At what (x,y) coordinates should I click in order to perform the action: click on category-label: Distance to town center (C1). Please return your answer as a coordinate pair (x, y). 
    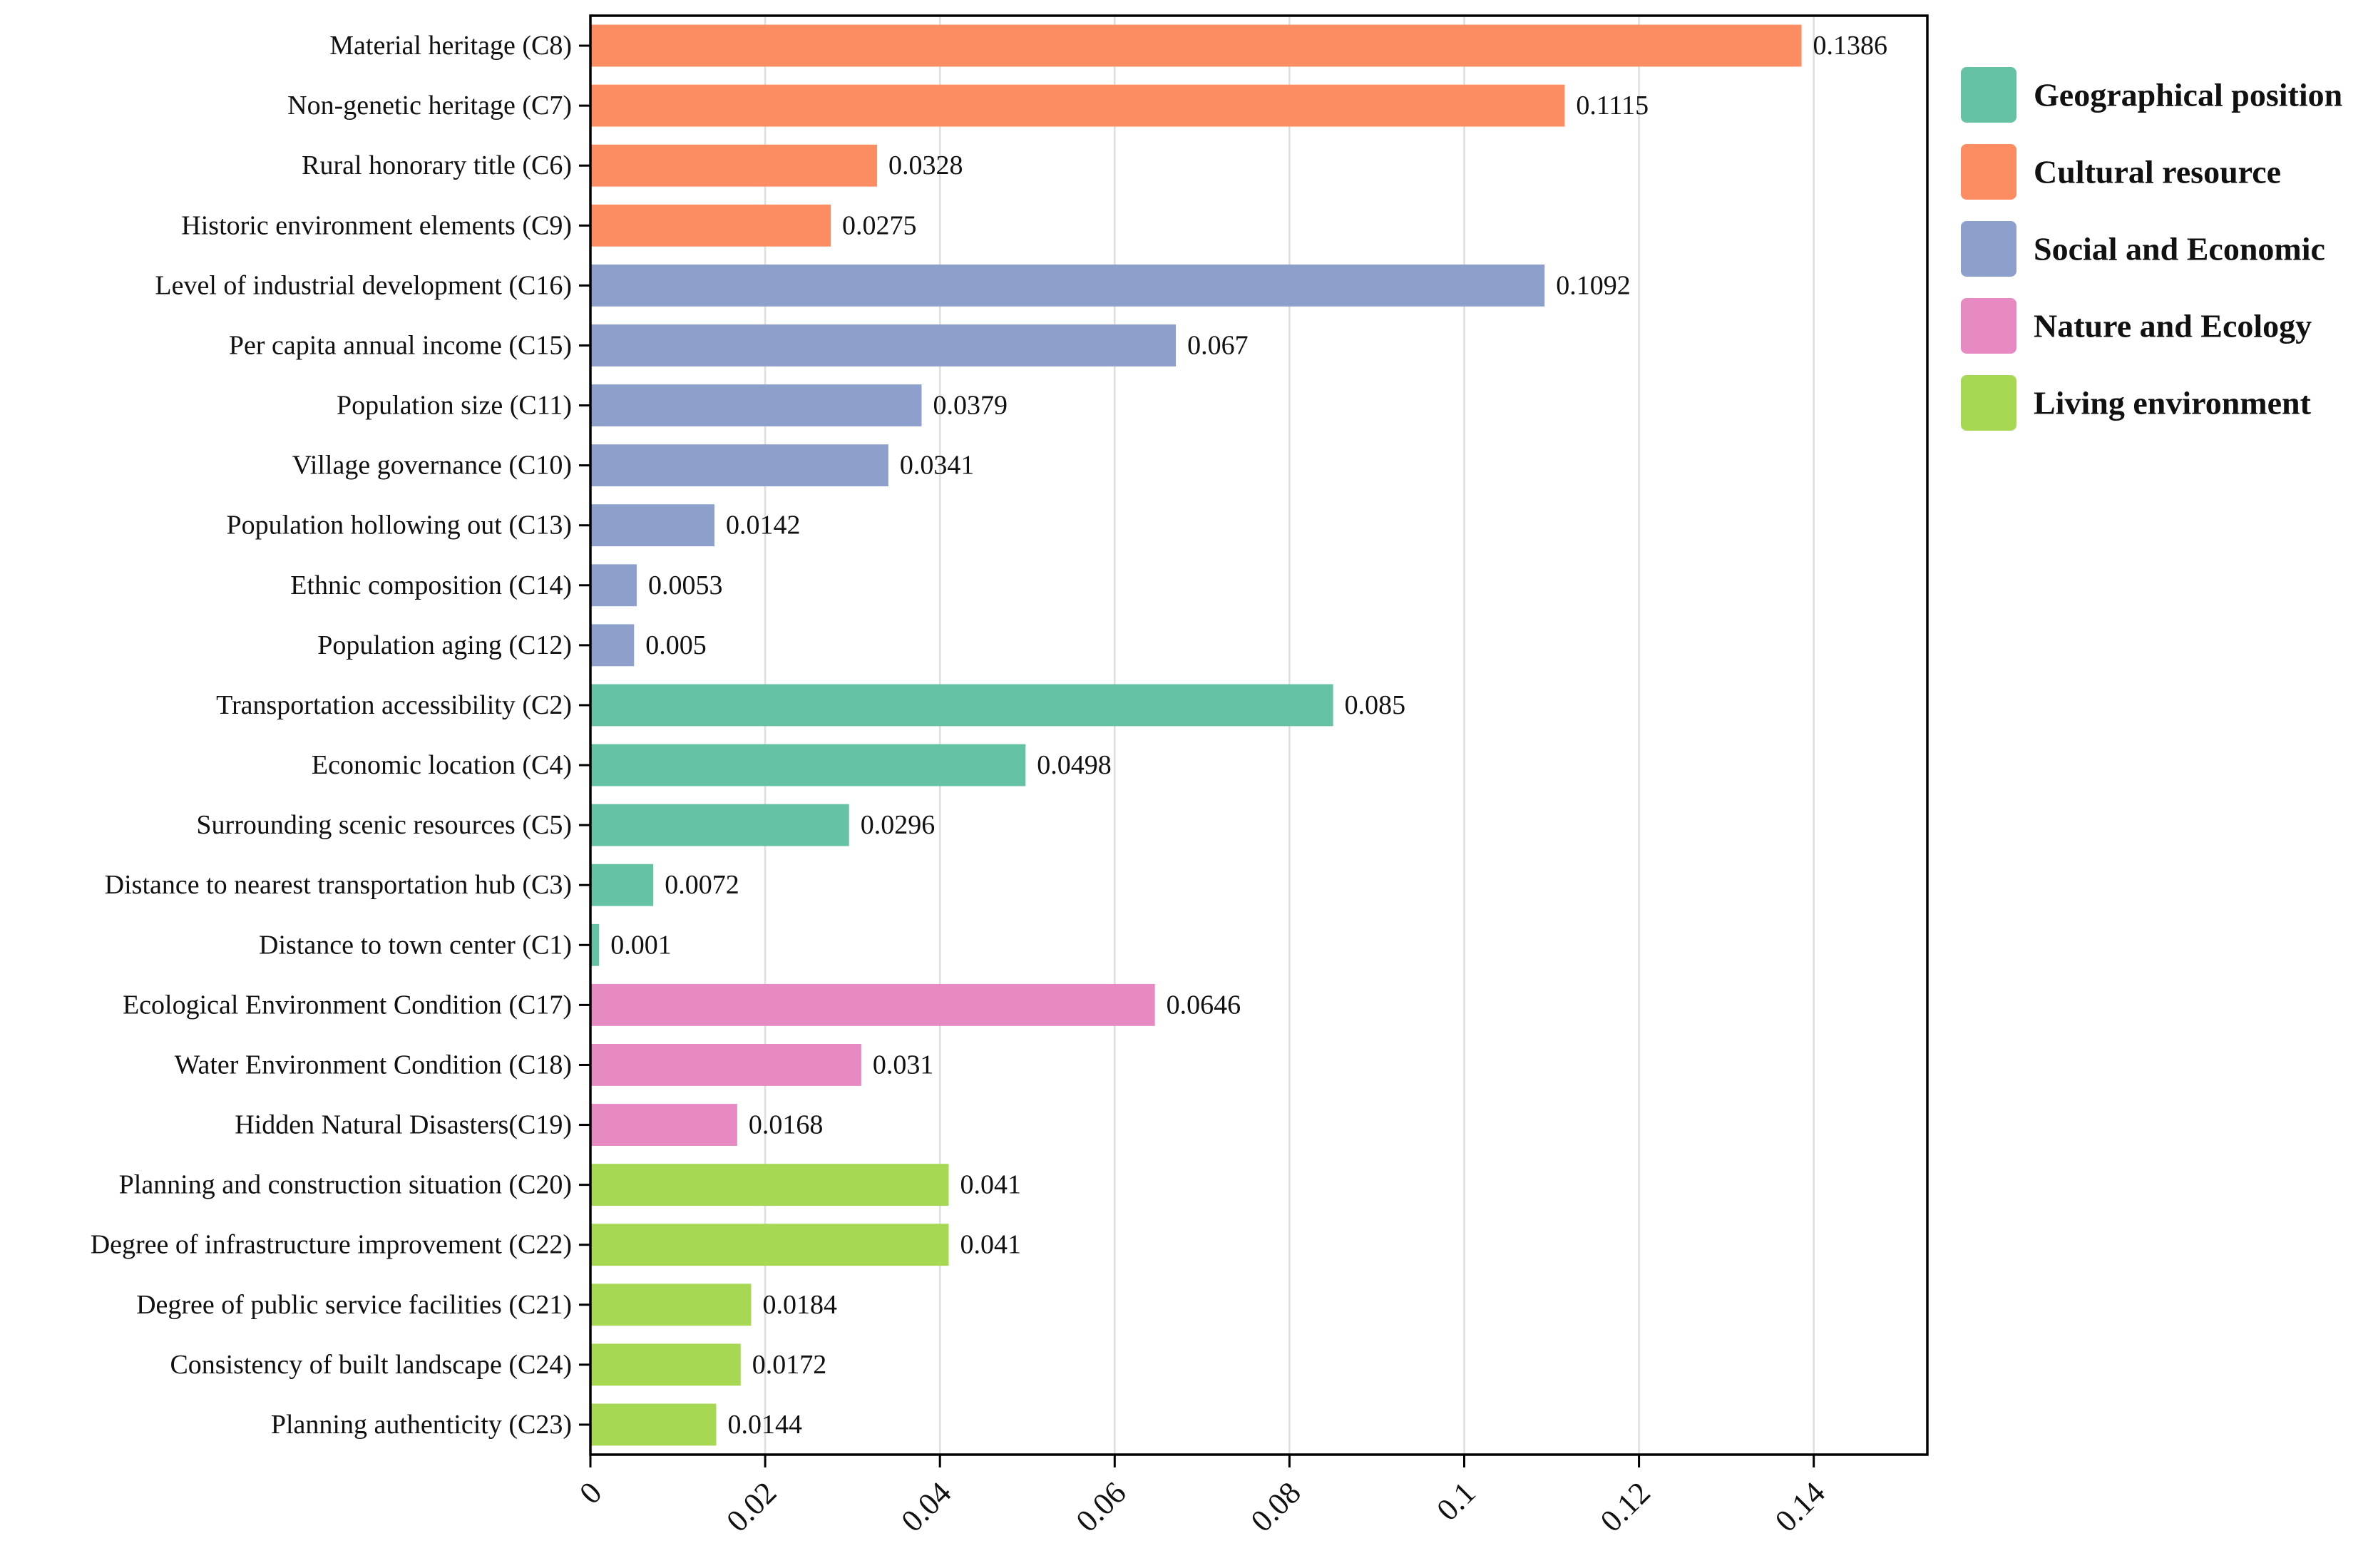
    Looking at the image, I should click on (415, 945).